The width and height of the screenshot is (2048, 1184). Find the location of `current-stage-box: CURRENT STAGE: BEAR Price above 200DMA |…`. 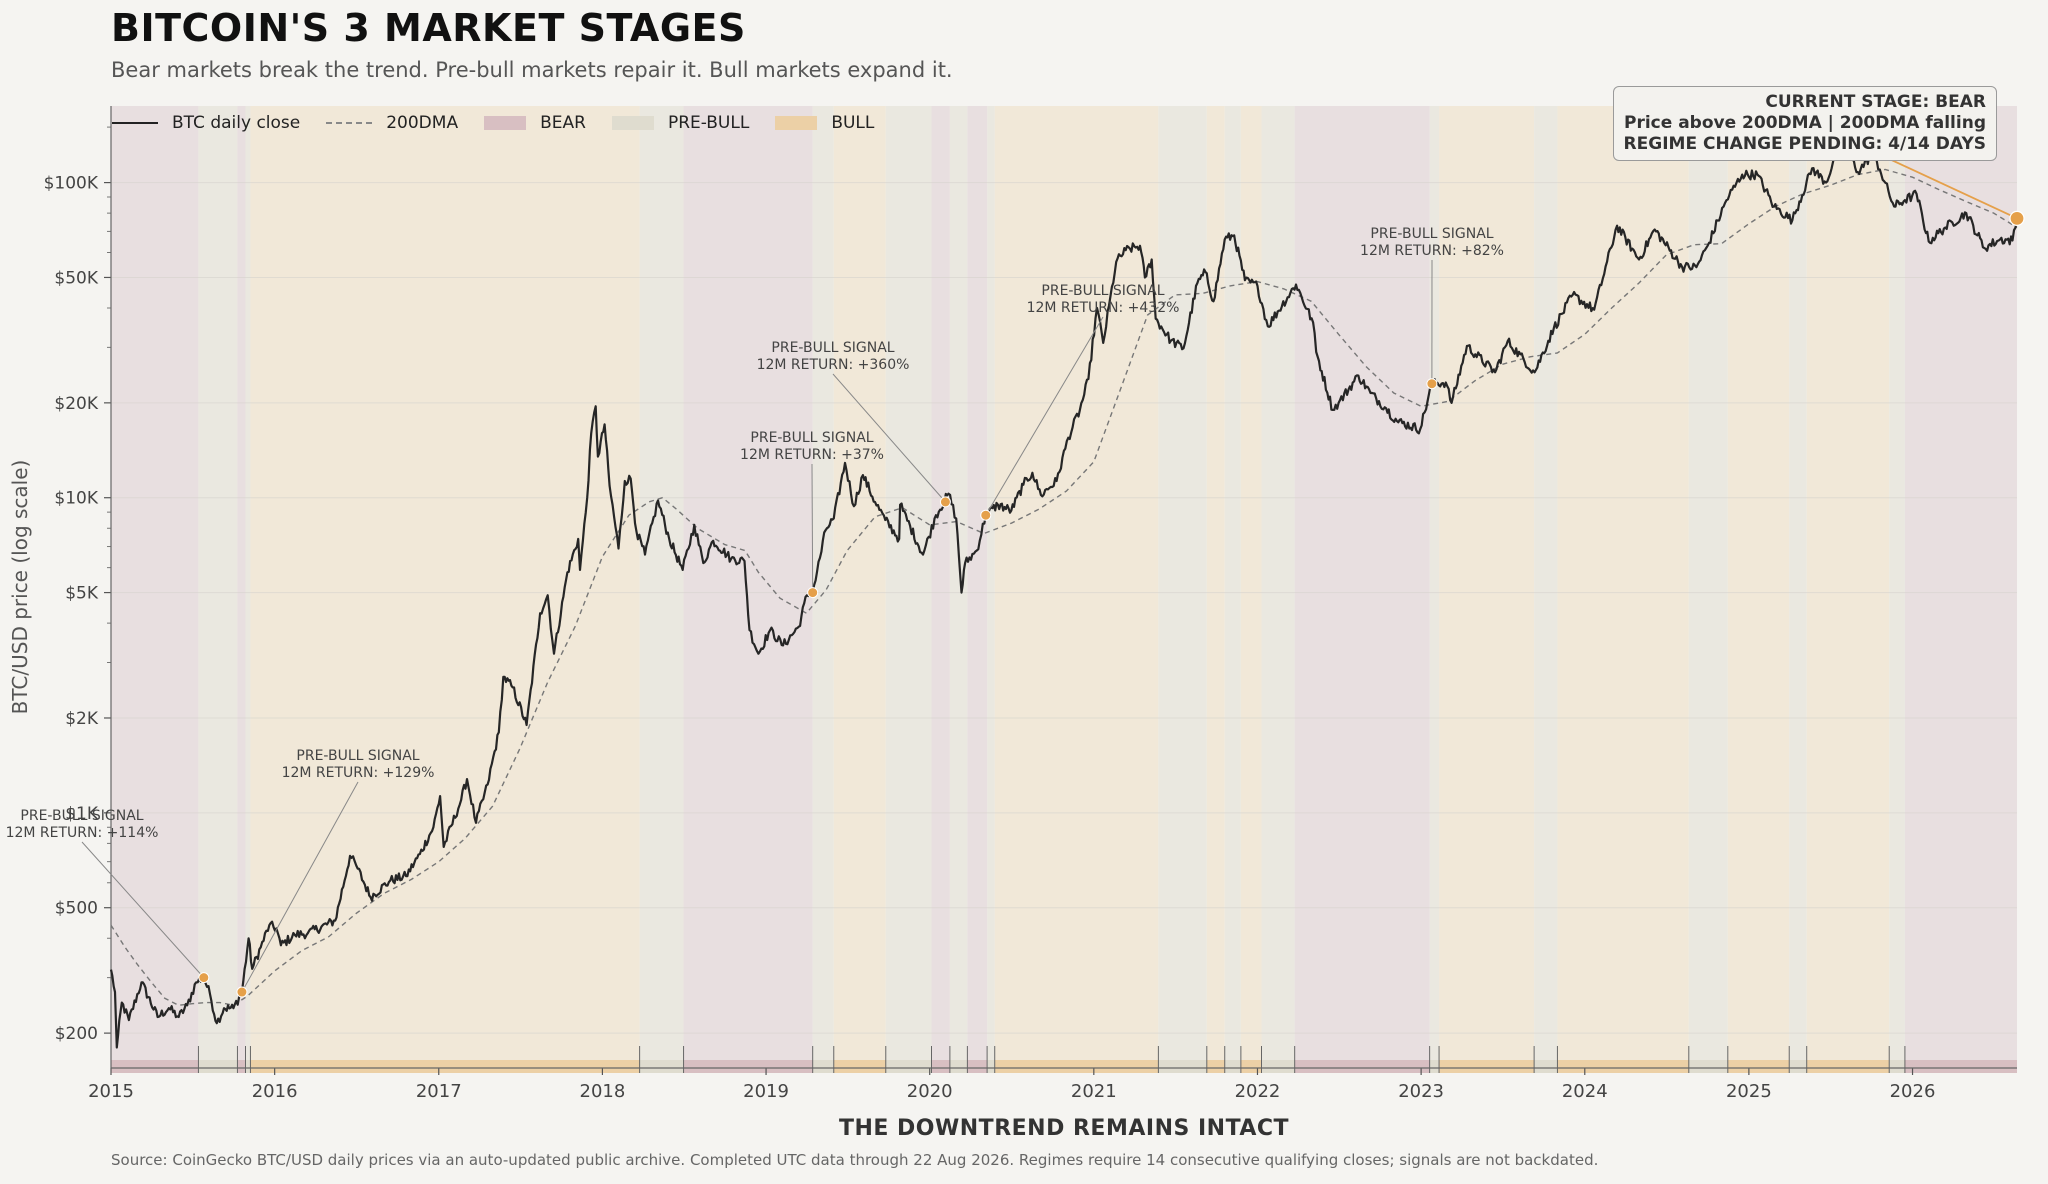

current-stage-box: CURRENT STAGE: BEAR Price above 200DMA |… is located at coordinates (1804, 123).